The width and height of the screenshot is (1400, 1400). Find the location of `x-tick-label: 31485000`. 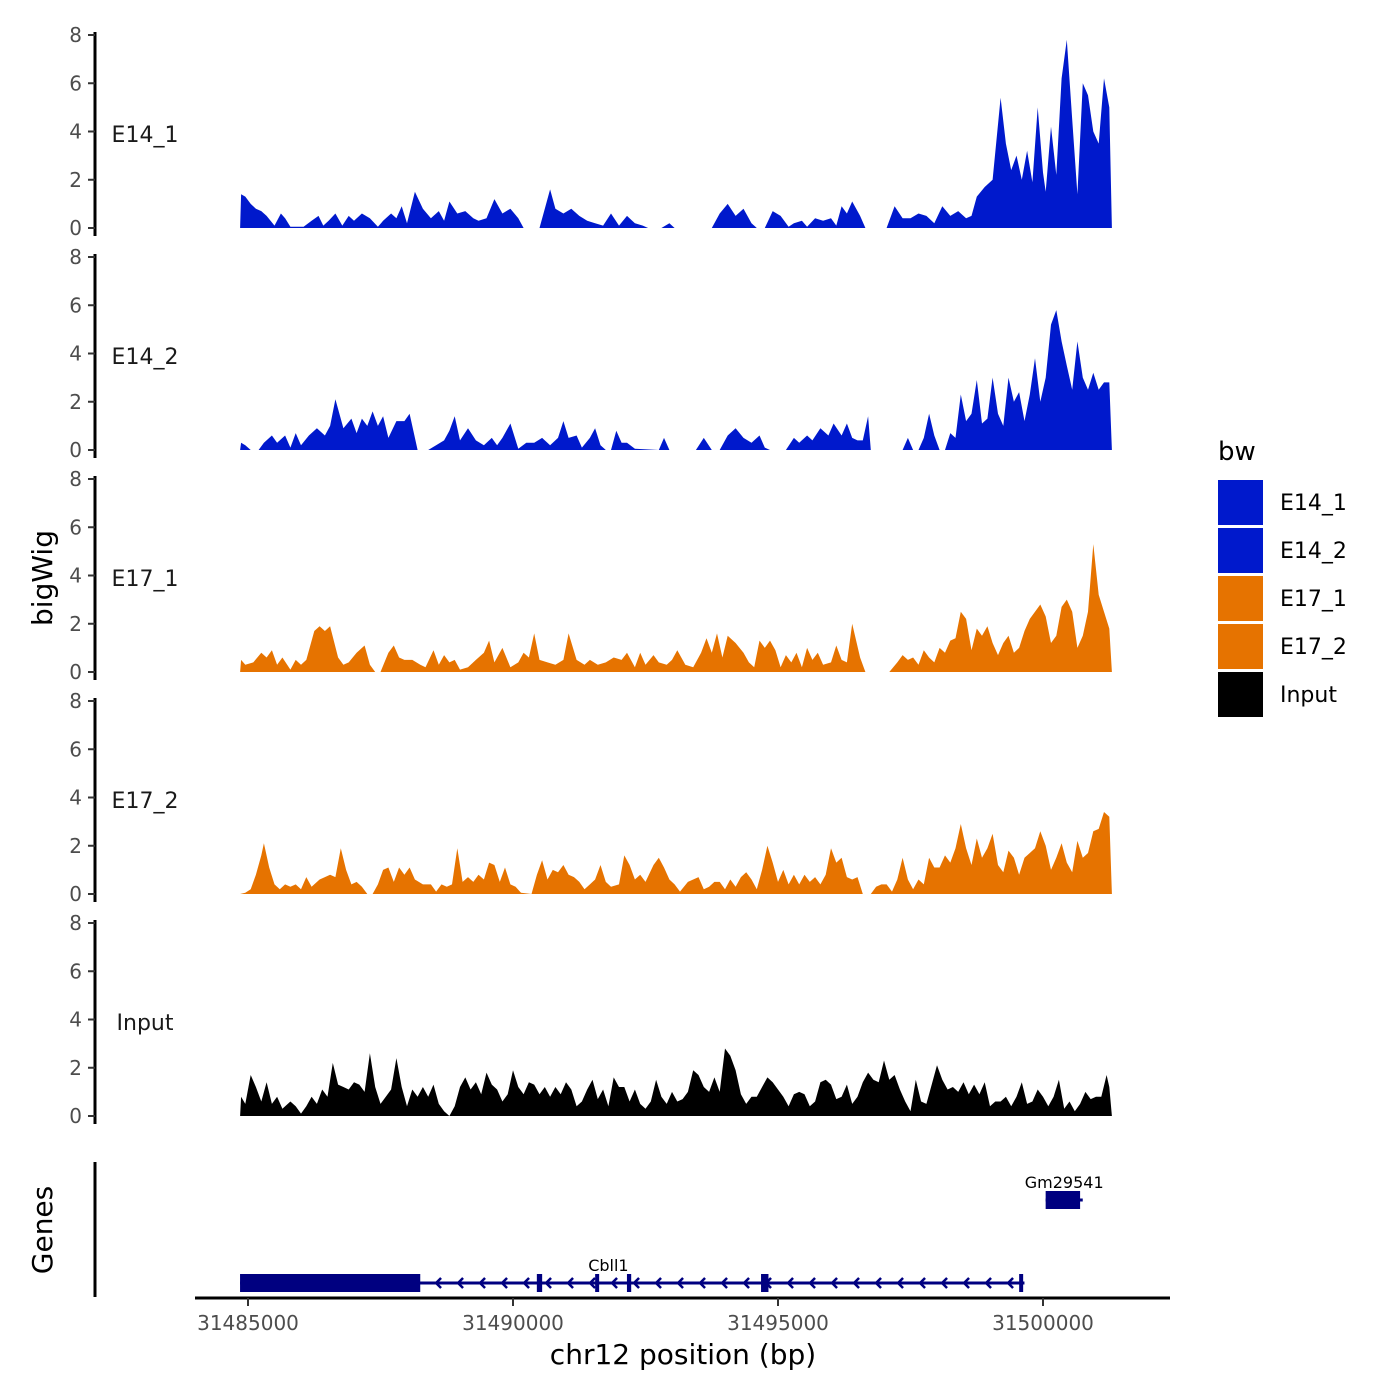

x-tick-label: 31485000 is located at coordinates (248, 1323).